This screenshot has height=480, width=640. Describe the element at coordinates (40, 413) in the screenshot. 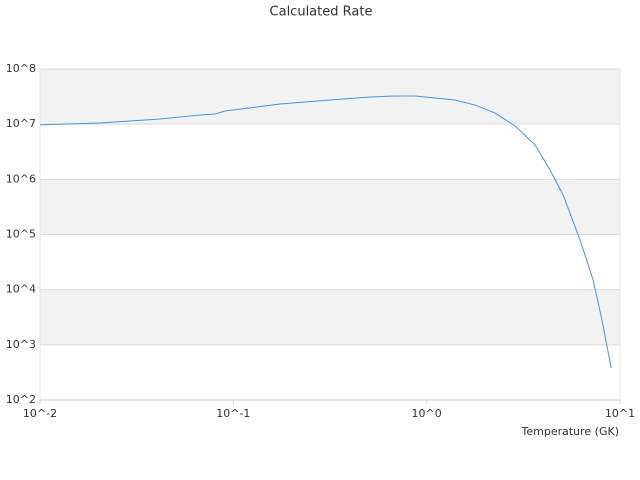

I see `x-tick-label: 10^-2` at that location.